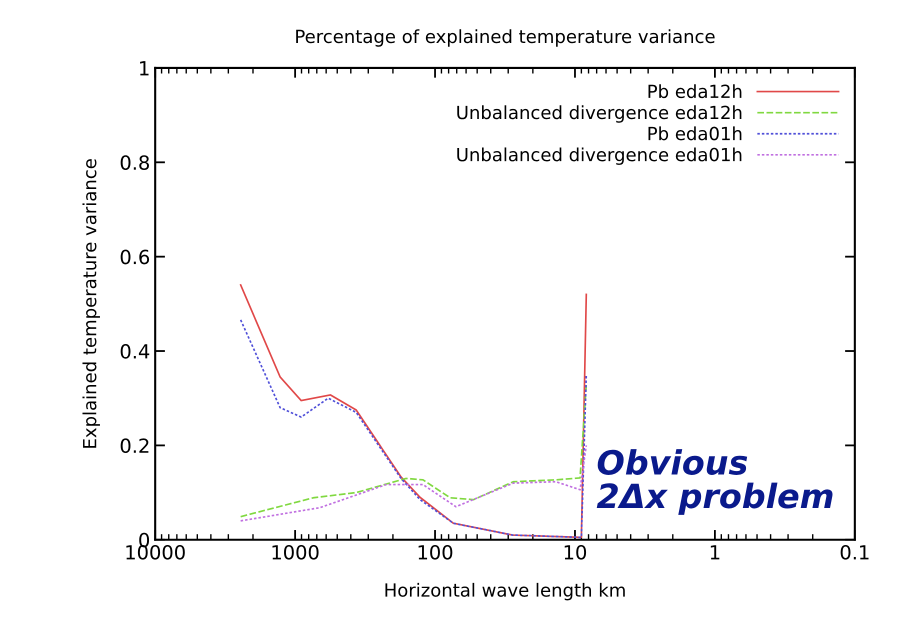  What do you see at coordinates (505, 591) in the screenshot?
I see `x-axis-title: Horizontal wave length km` at bounding box center [505, 591].